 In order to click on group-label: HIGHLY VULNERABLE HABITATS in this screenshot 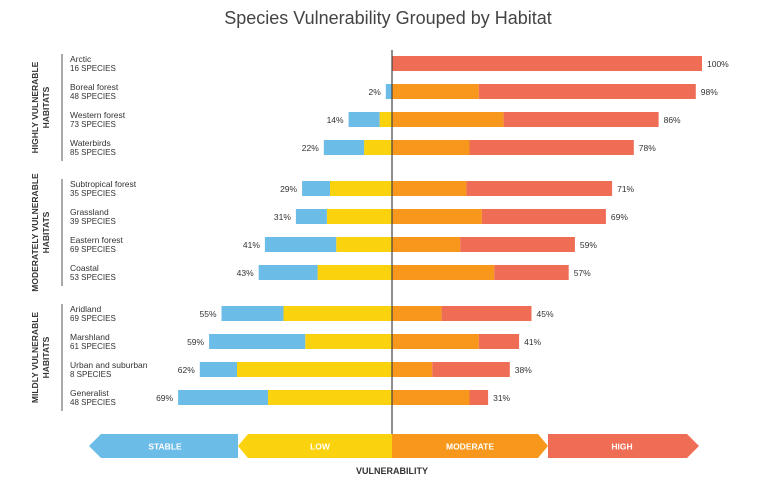, I will do `click(40, 107)`.